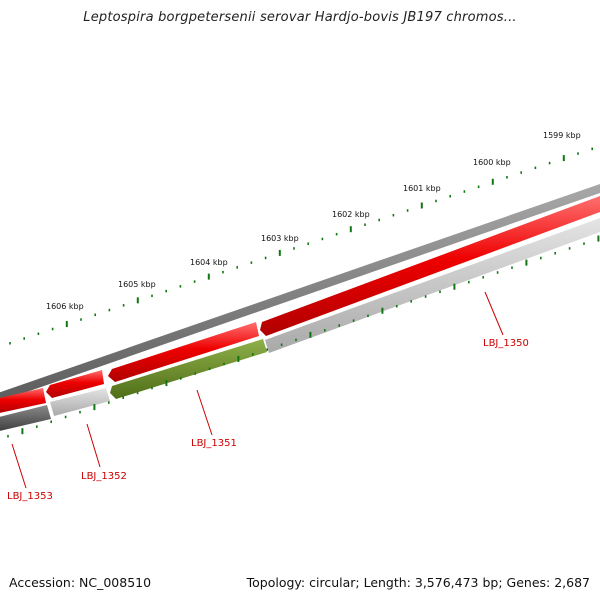 Image resolution: width=600 pixels, height=600 pixels. I want to click on gene-label-lbj-1352: LBJ_1352, so click(104, 476).